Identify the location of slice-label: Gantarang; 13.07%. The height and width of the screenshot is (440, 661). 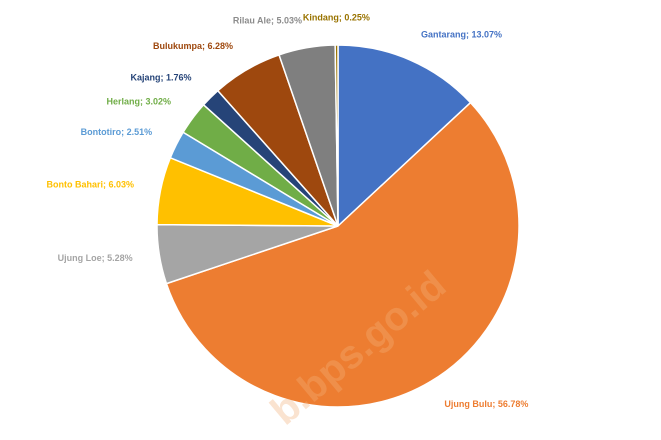
(461, 35).